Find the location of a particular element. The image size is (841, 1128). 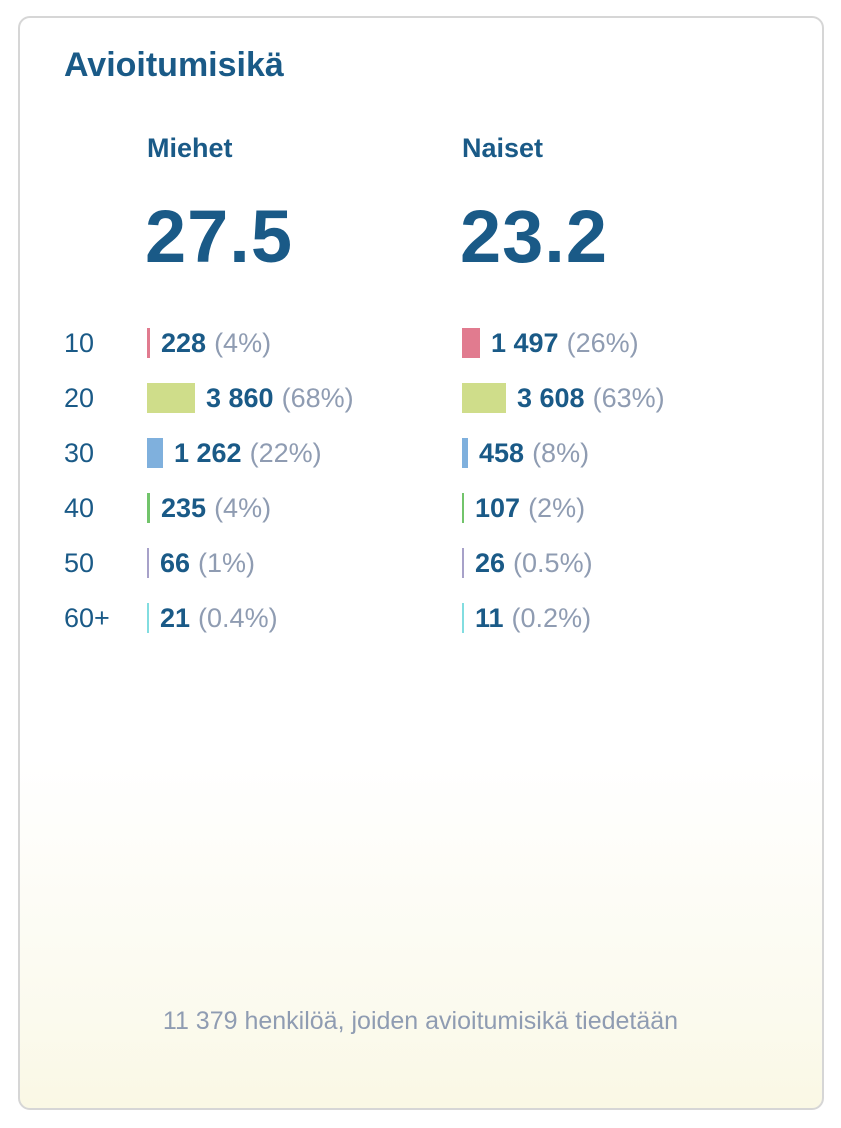

age-group-label-30: 30 is located at coordinates (79, 453).